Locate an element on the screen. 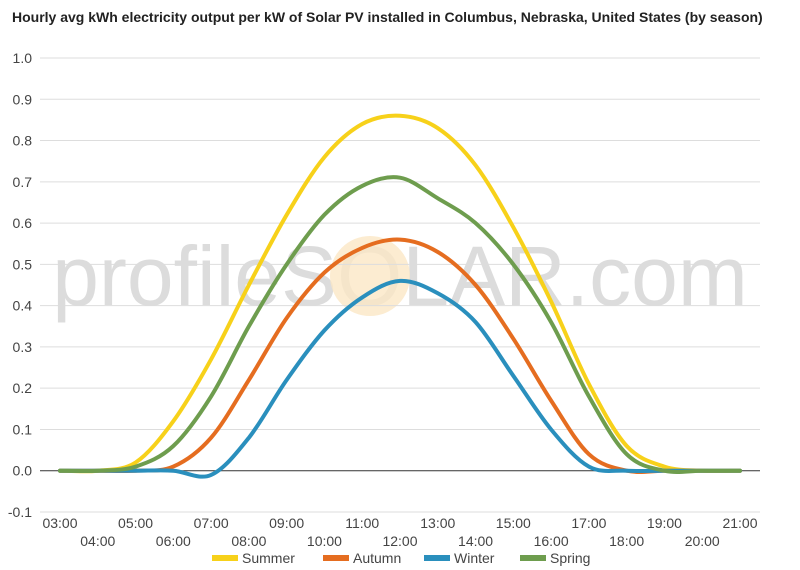 This screenshot has width=800, height=570. y-tick-label: 0.1 is located at coordinates (23, 429).